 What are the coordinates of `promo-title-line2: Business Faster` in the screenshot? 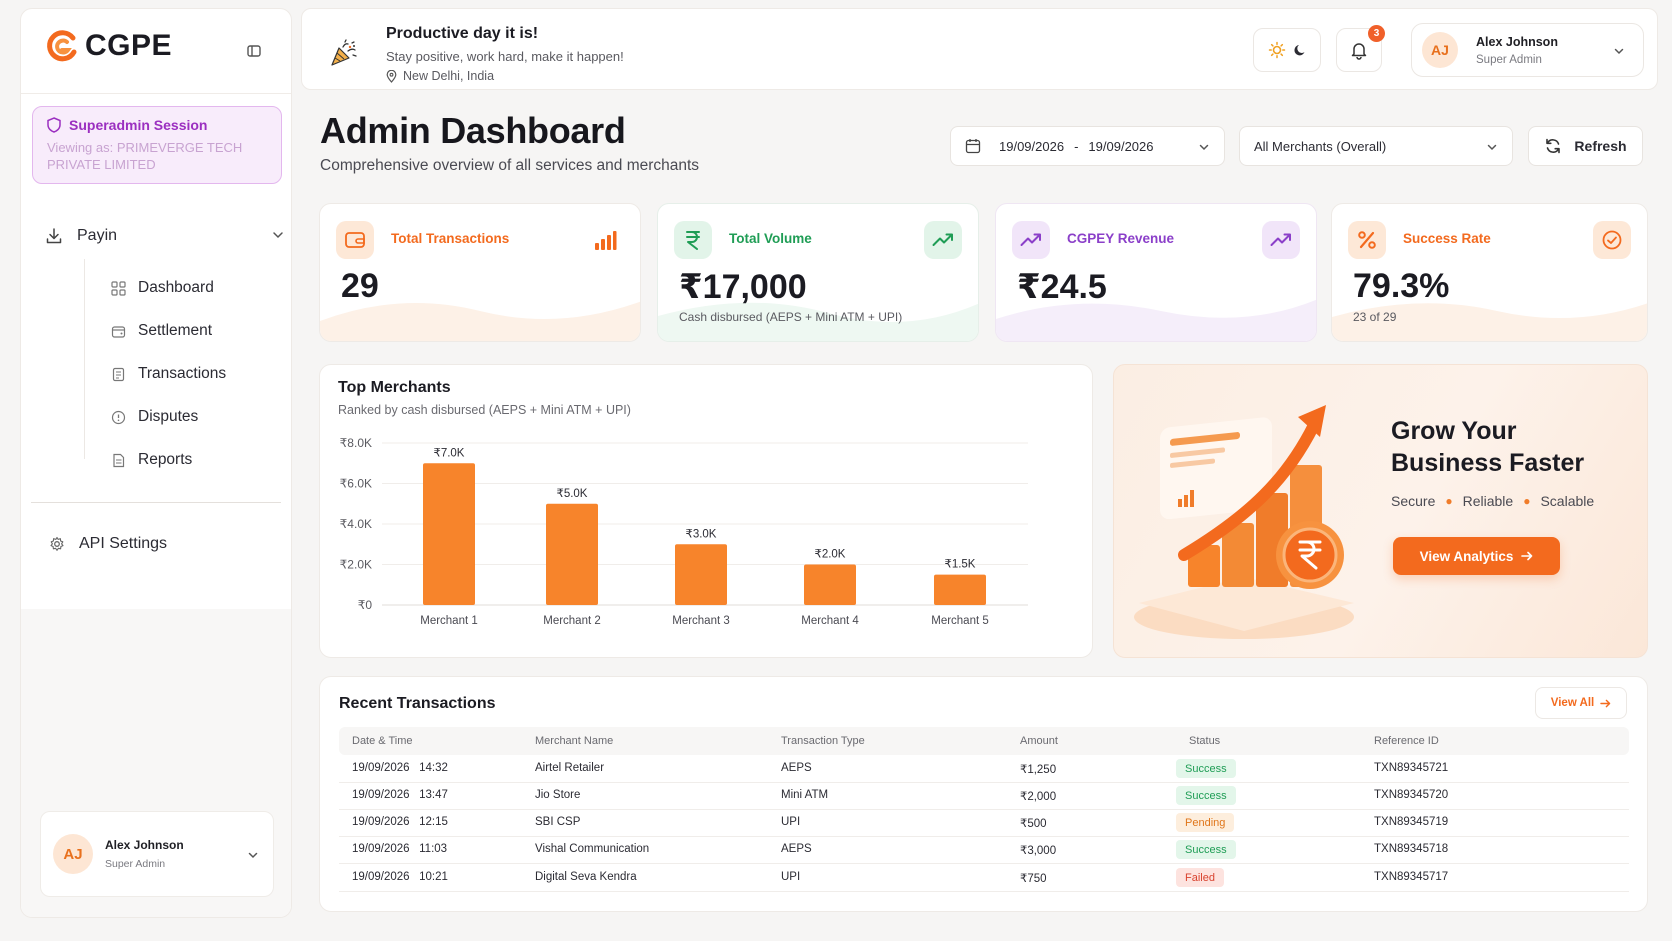 It's located at (1488, 463).